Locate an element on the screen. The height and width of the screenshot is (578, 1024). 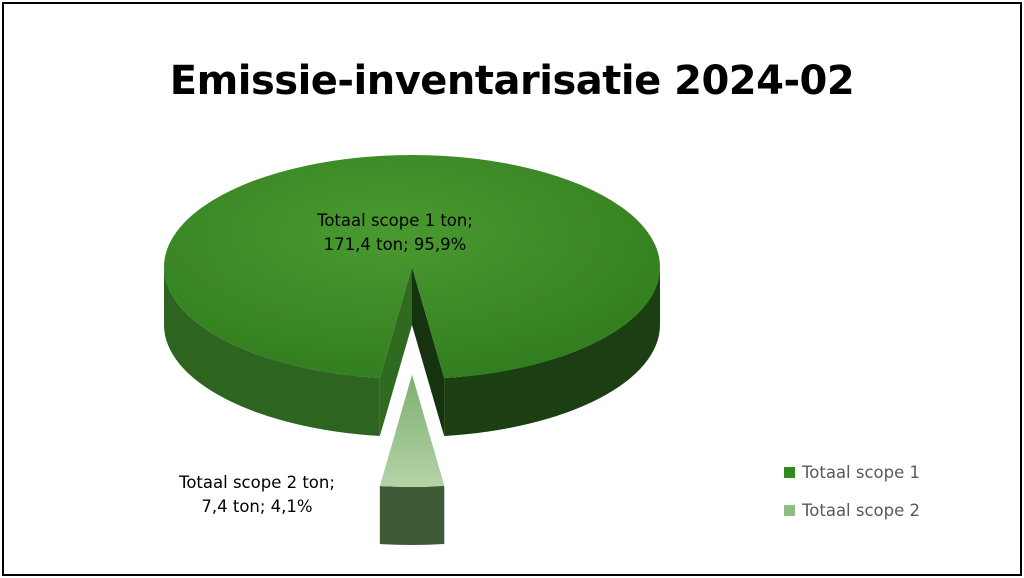
chart-title: Emissie-inventarisatie 2024-02 is located at coordinates (512, 81).